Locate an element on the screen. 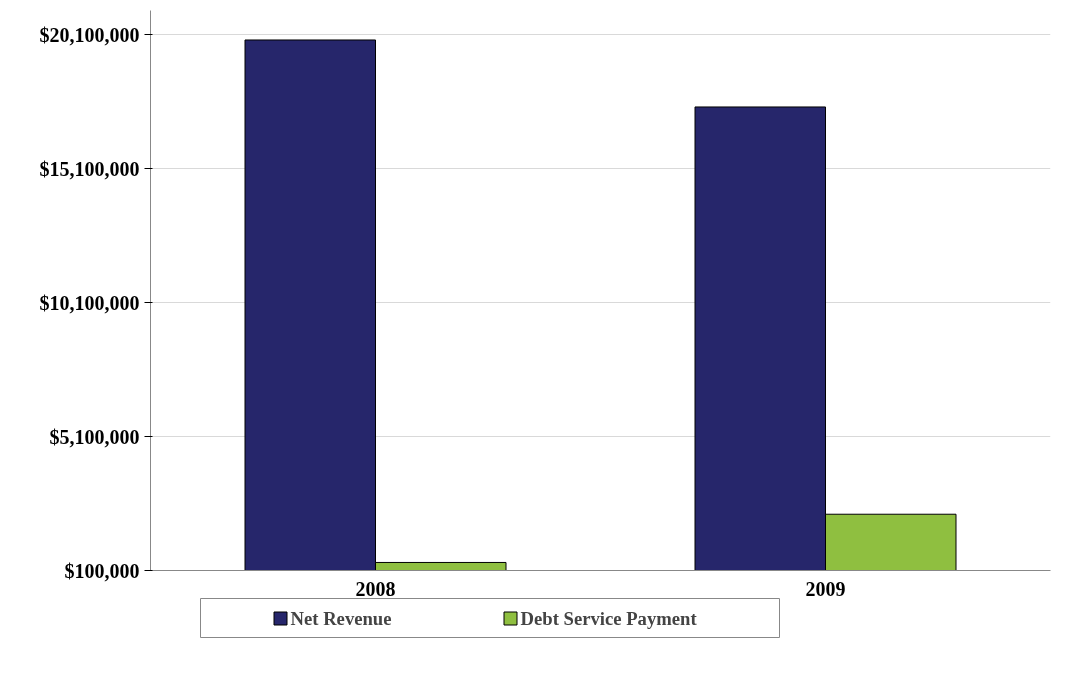 The image size is (1086, 687). legend-label: Debt Service Payment is located at coordinates (609, 618).